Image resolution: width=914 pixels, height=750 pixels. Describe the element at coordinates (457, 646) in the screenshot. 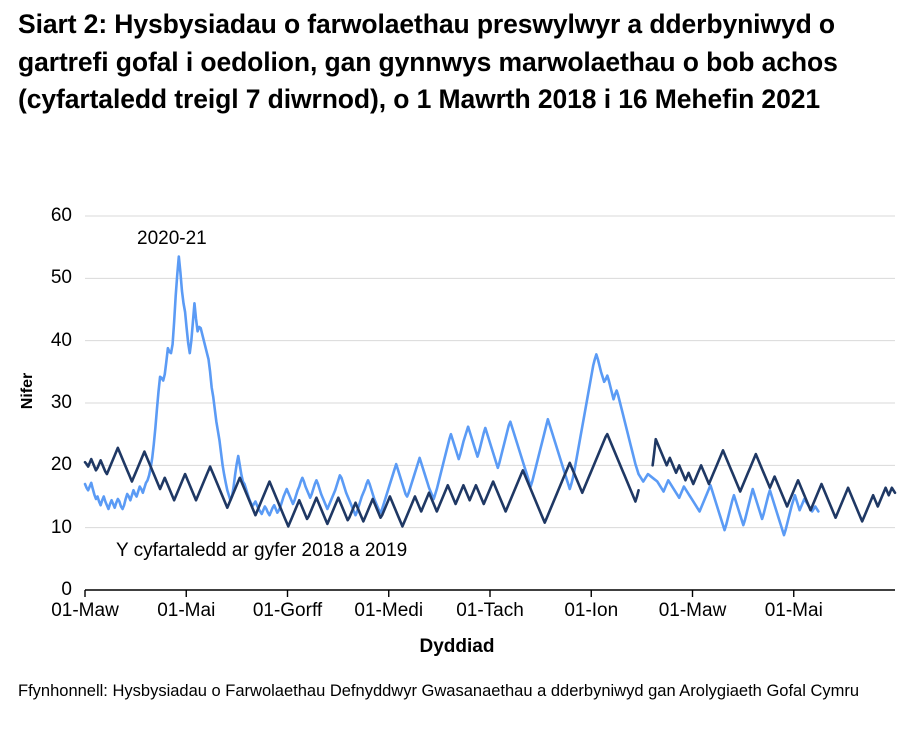

I see `x-axis-label: Dyddiad` at that location.